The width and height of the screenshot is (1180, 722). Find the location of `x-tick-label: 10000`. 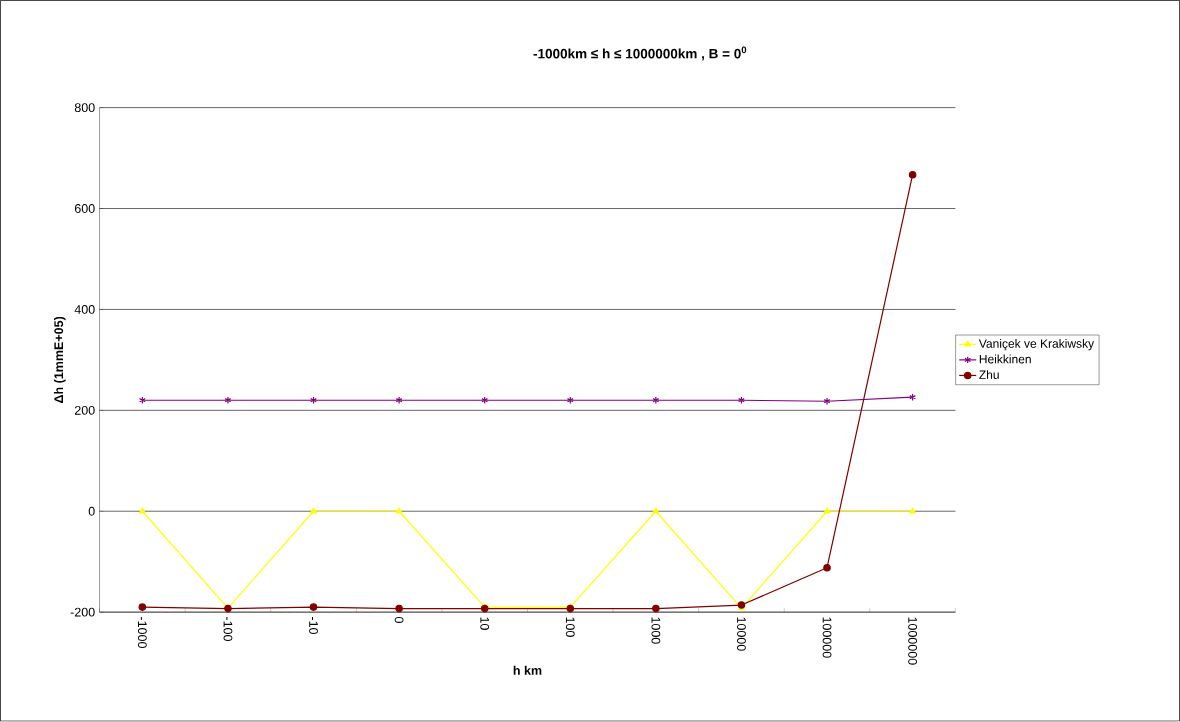

x-tick-label: 10000 is located at coordinates (741, 634).